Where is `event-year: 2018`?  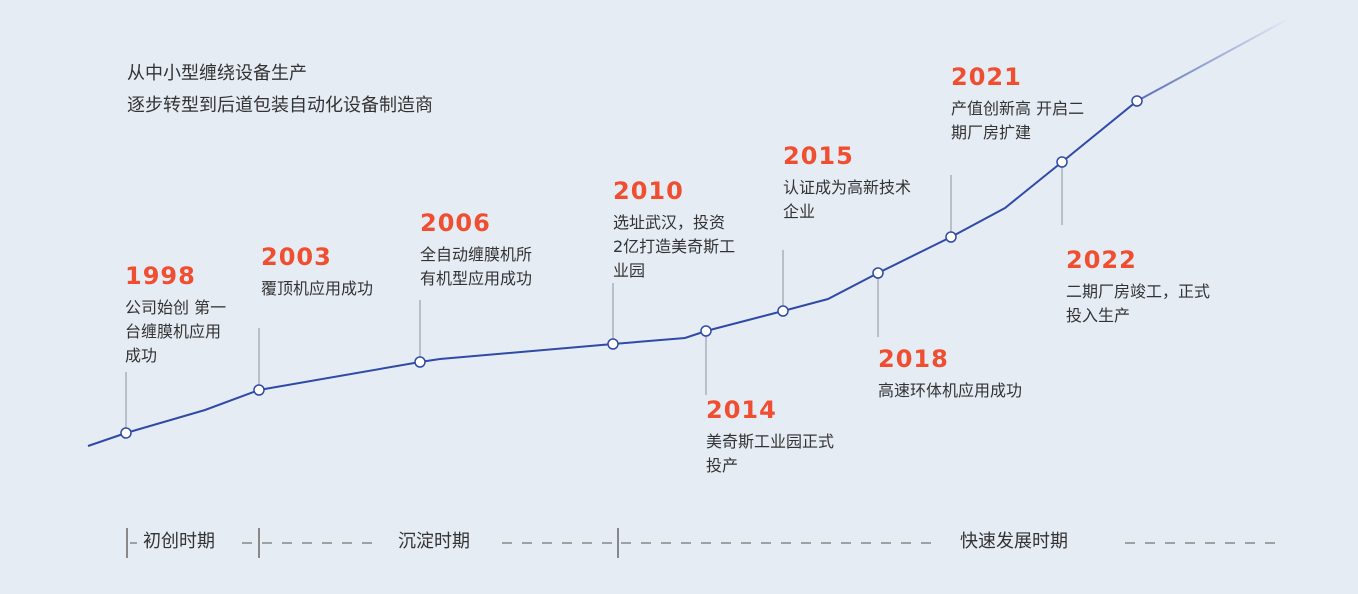 event-year: 2018 is located at coordinates (913, 359).